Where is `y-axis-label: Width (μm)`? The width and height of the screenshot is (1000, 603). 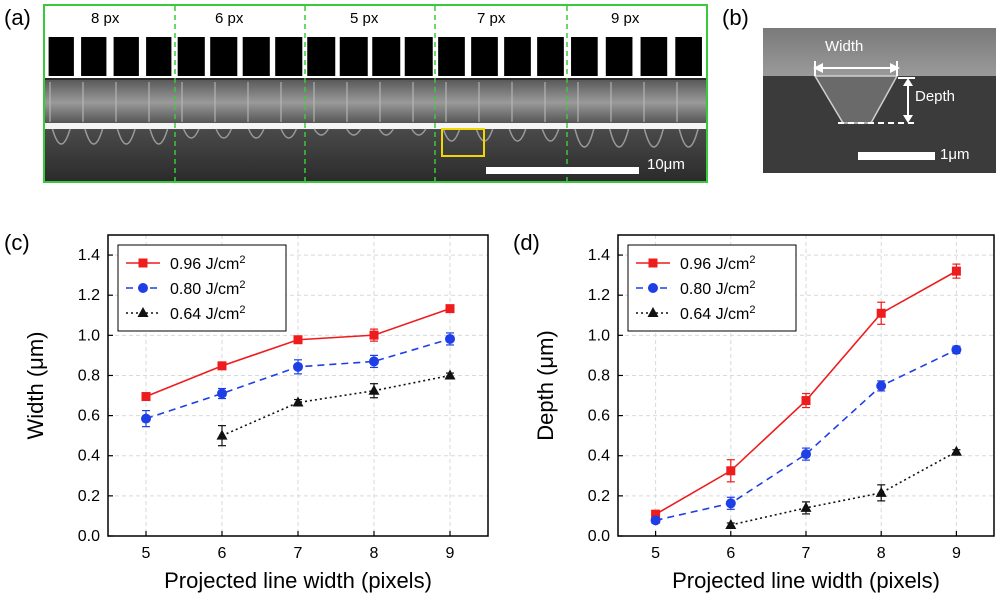
y-axis-label: Width (μm) is located at coordinates (35, 385).